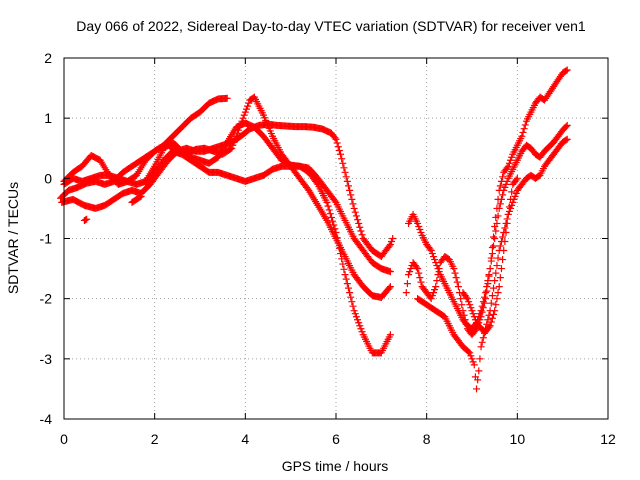 The image size is (640, 480). Describe the element at coordinates (245, 439) in the screenshot. I see `x-tick-label: 4` at that location.